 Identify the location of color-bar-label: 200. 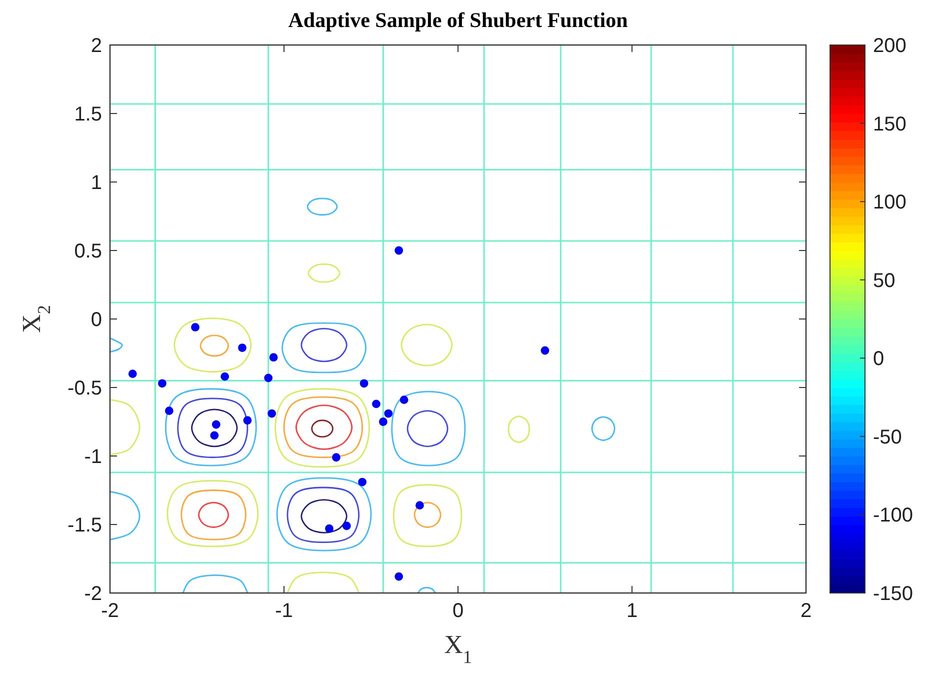
(889, 46).